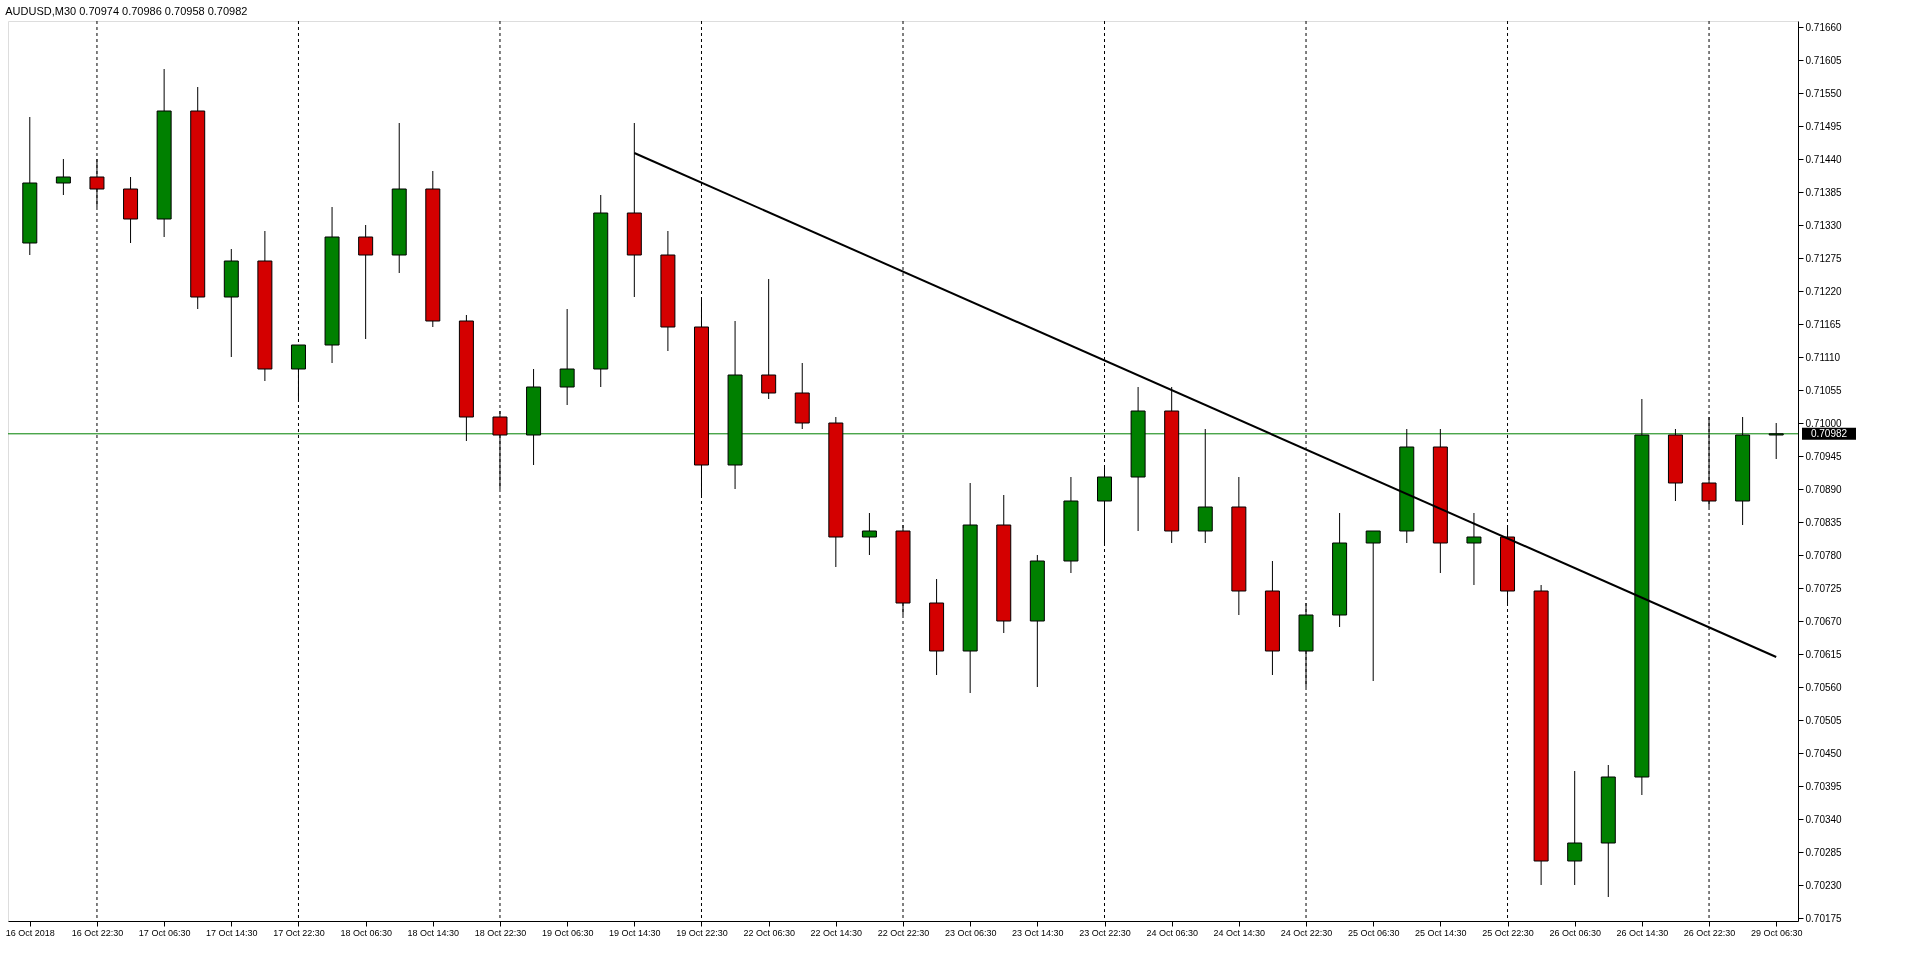 The width and height of the screenshot is (1920, 967). Describe the element at coordinates (1575, 932) in the screenshot. I see `x-tick-label: 26 Oct 06:30` at that location.